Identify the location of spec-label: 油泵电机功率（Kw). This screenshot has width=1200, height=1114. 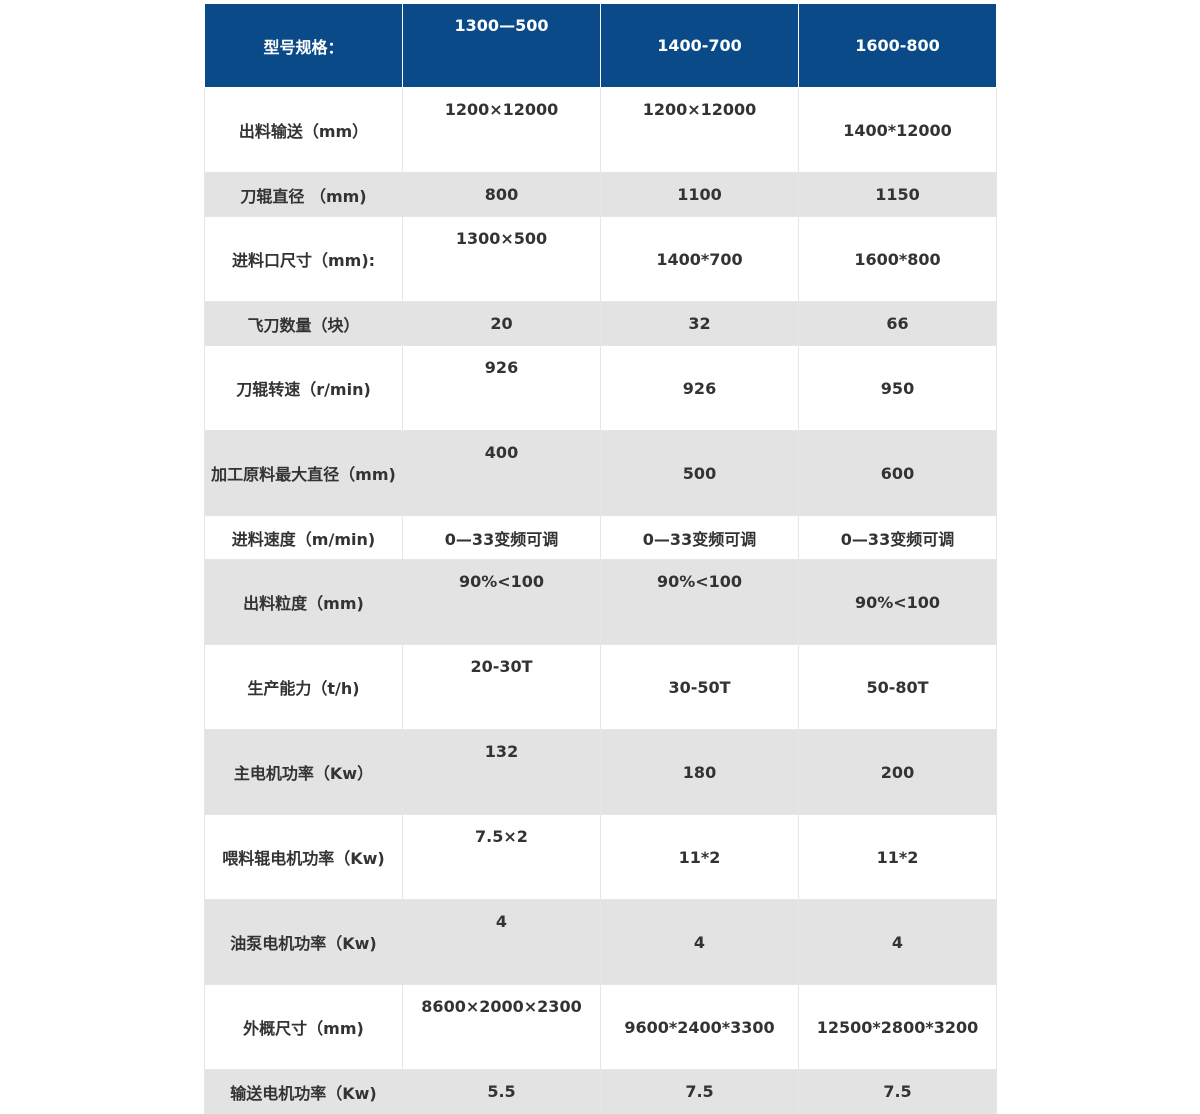
(303, 942).